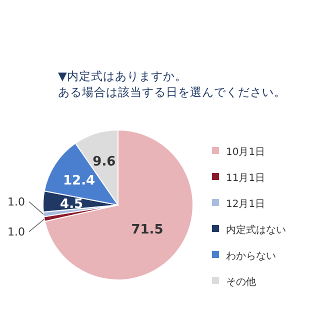 The image size is (320, 320). I want to click on legend-label: その他, so click(241, 282).